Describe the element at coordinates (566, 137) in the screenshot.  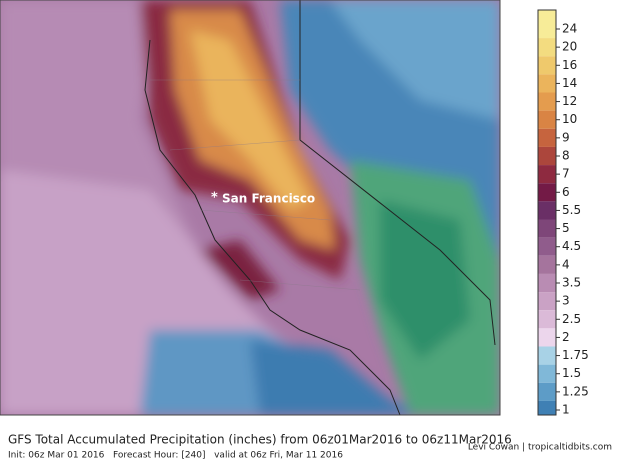
I see `colorbar-label: 9` at that location.